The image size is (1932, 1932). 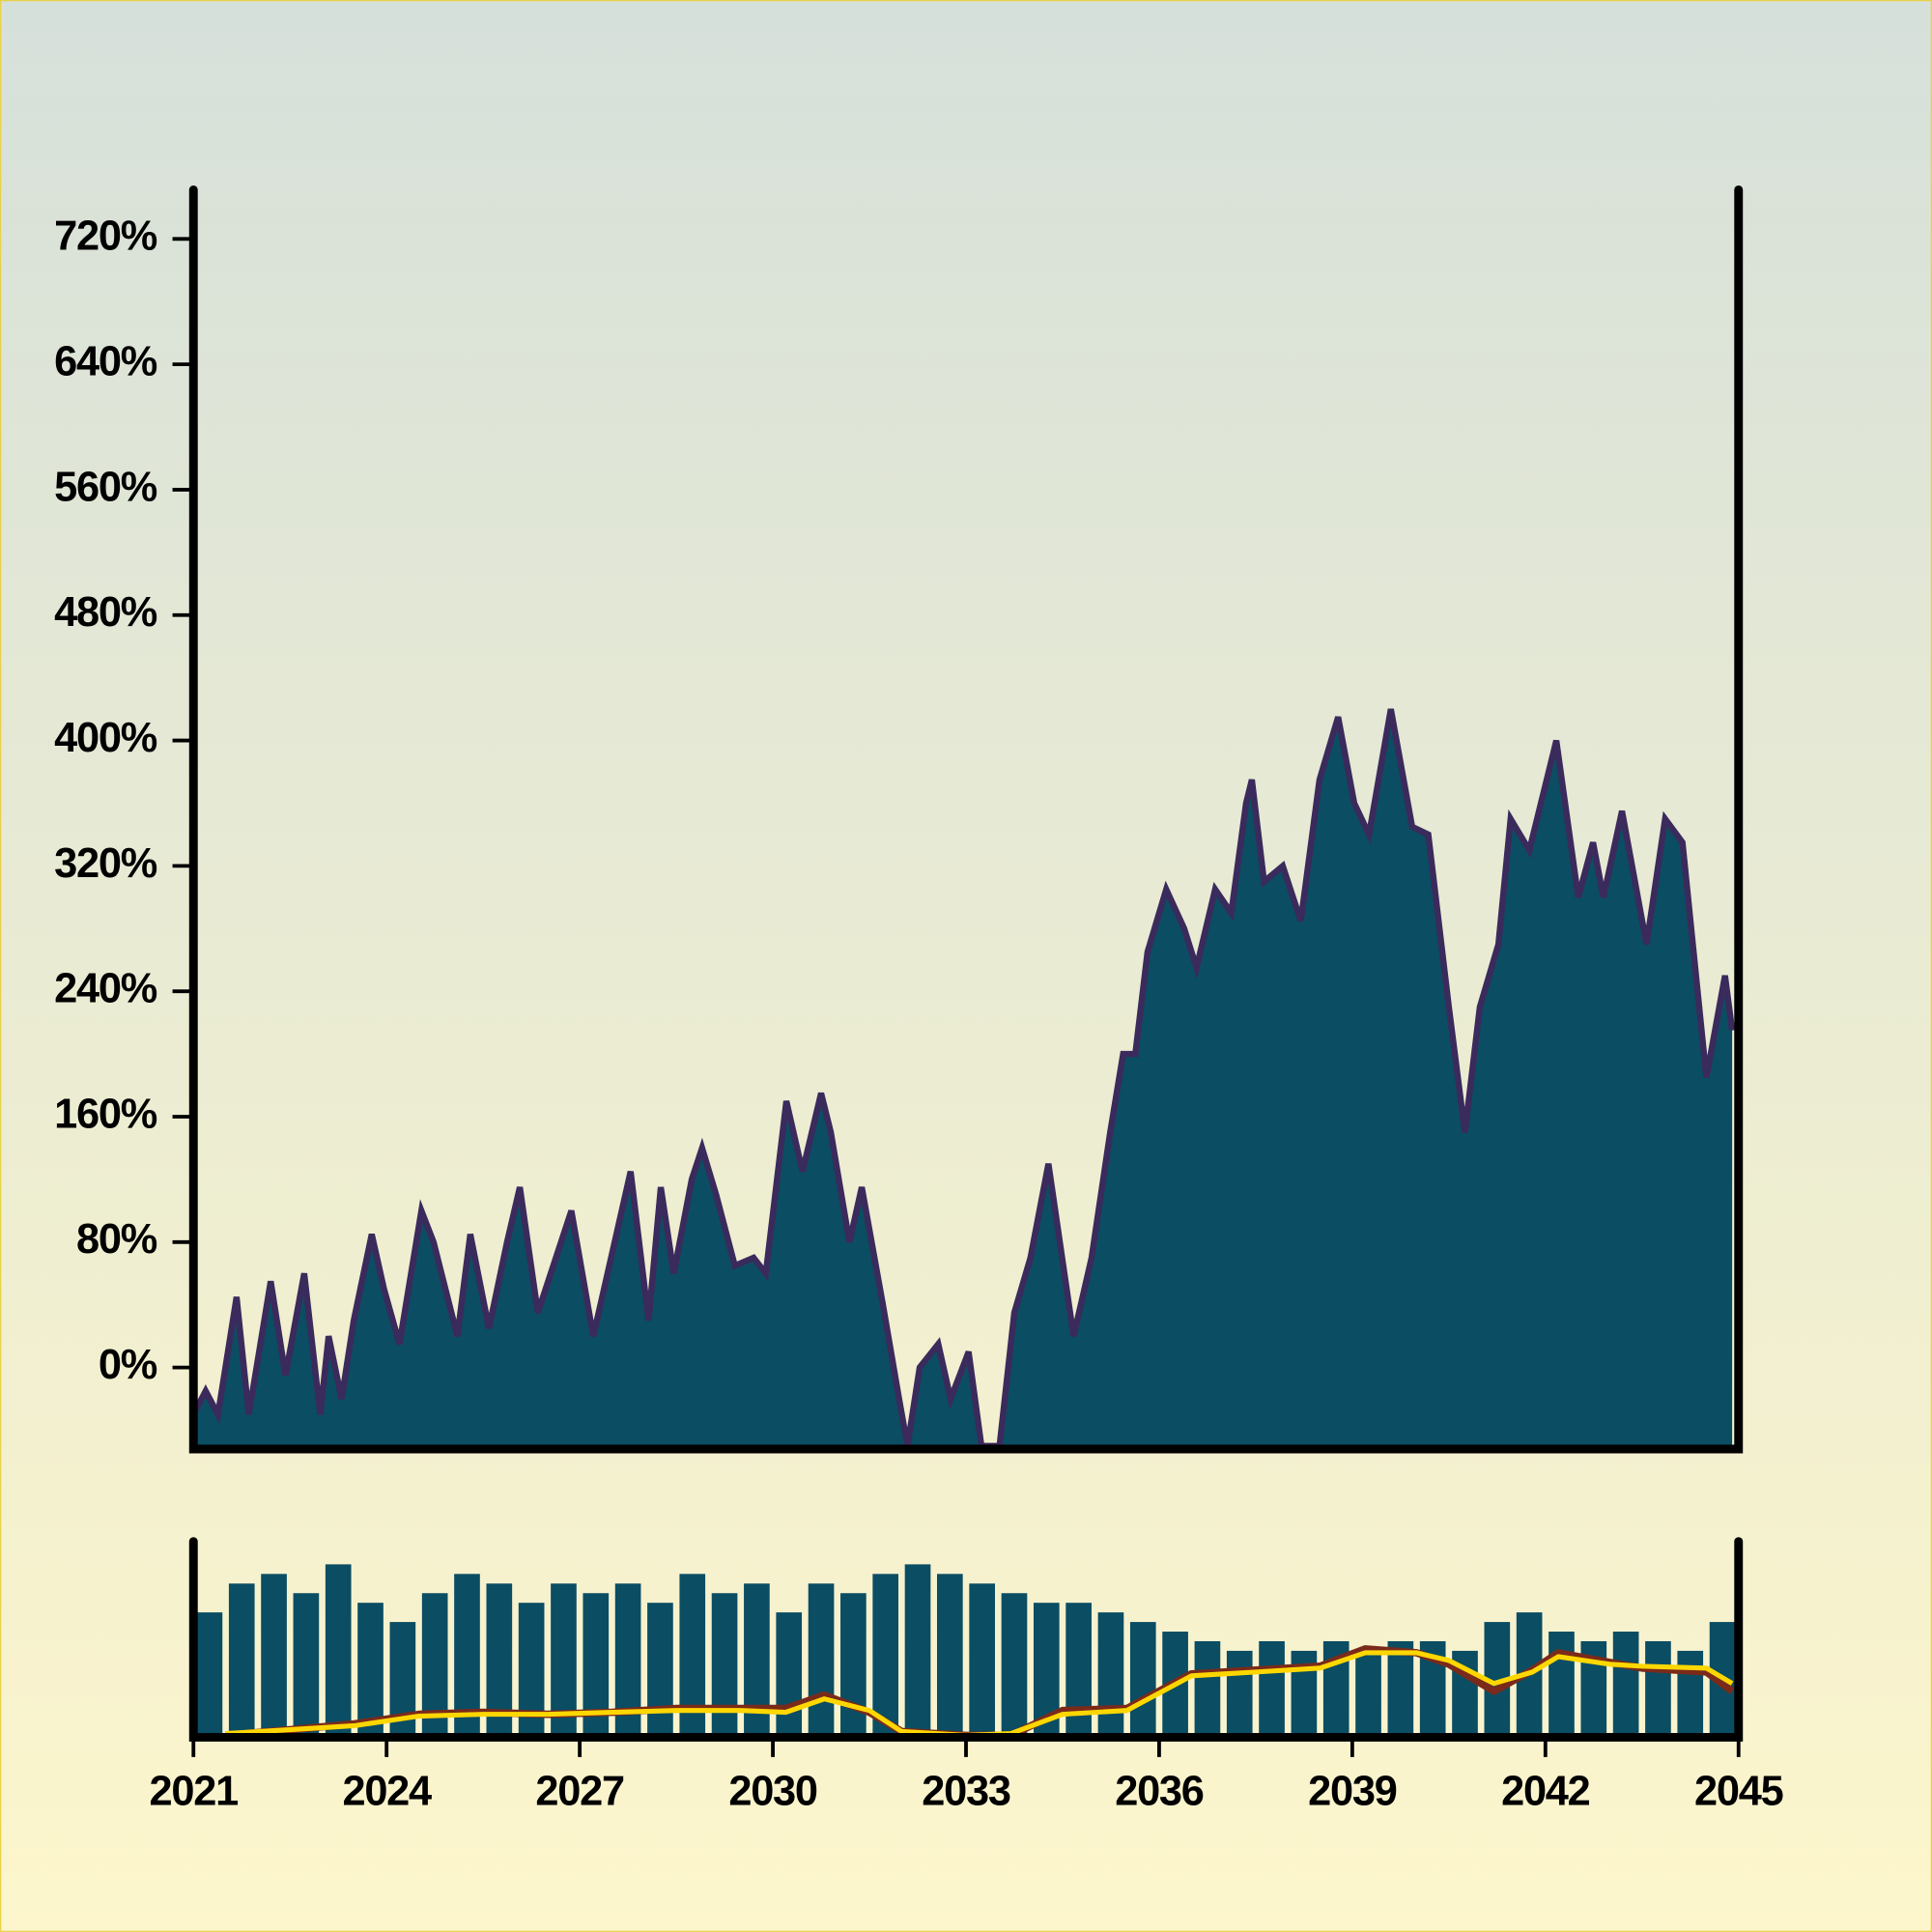 I want to click on overlay-line, so click(x=979, y=1694).